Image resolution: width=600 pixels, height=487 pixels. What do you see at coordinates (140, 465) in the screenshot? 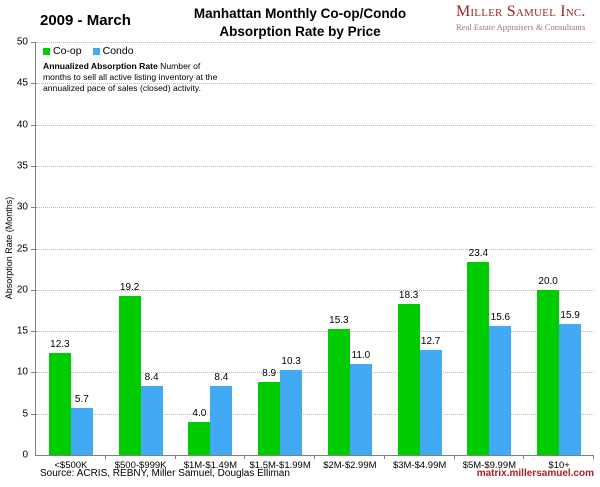
I see `x-category-label: $500-$999K` at bounding box center [140, 465].